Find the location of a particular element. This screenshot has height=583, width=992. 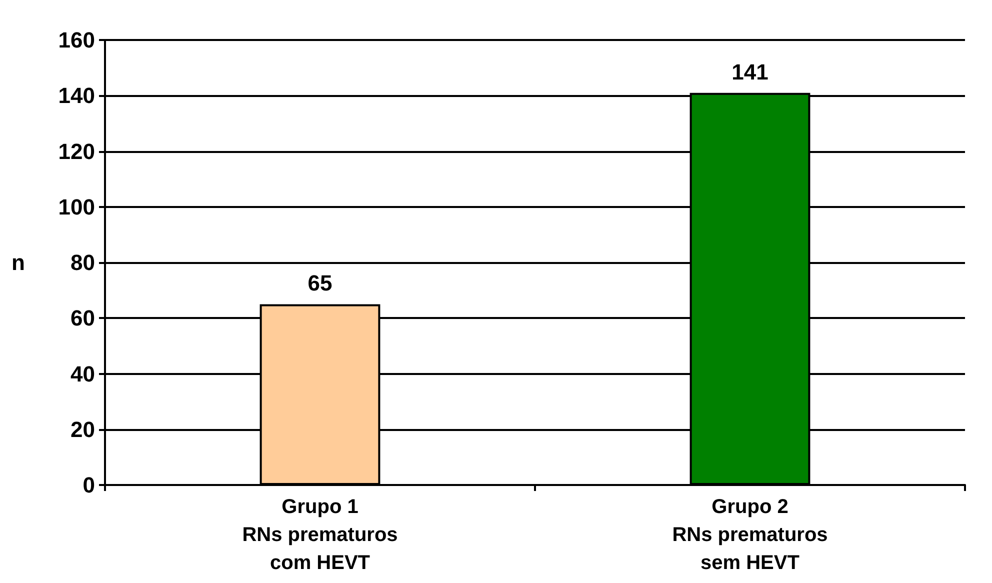

y-tick-label: 60 is located at coordinates (82, 318).